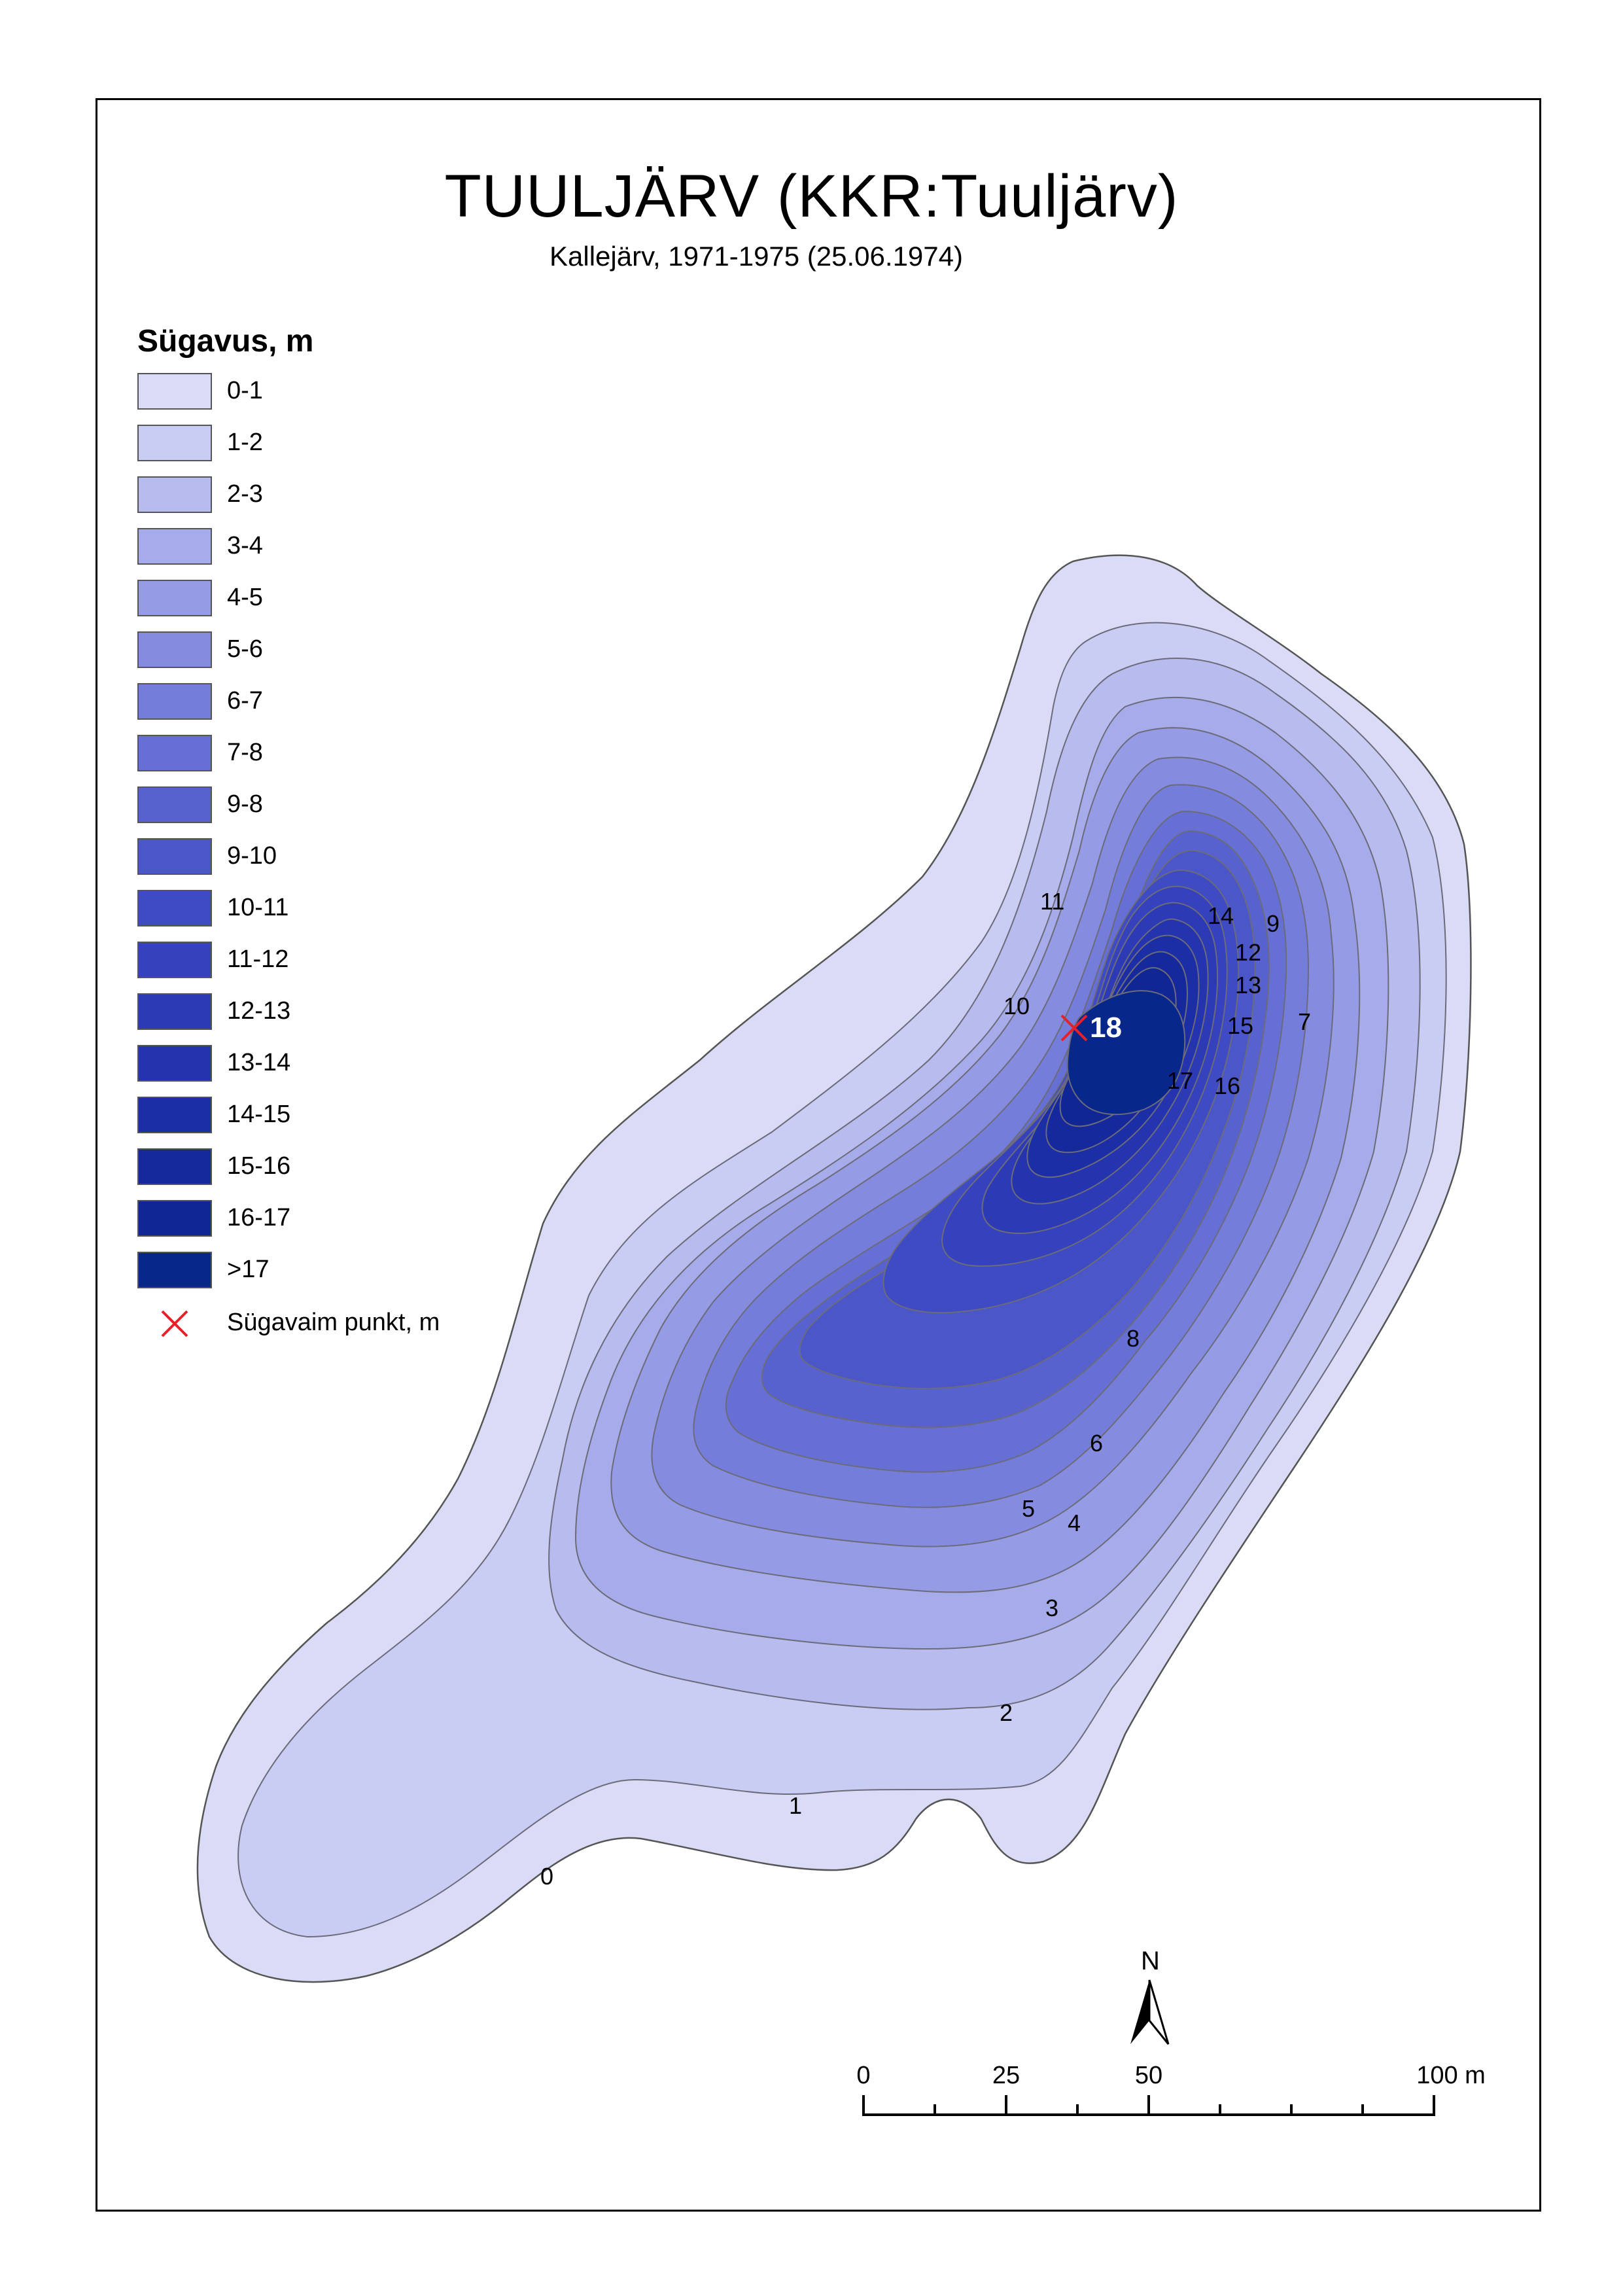 The height and width of the screenshot is (2296, 1623). Describe the element at coordinates (1126, 1053) in the screenshot. I see `depth-zone` at that location.